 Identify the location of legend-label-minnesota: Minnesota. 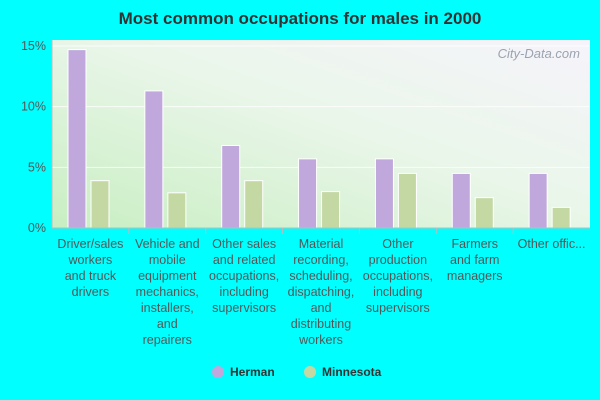
(352, 372).